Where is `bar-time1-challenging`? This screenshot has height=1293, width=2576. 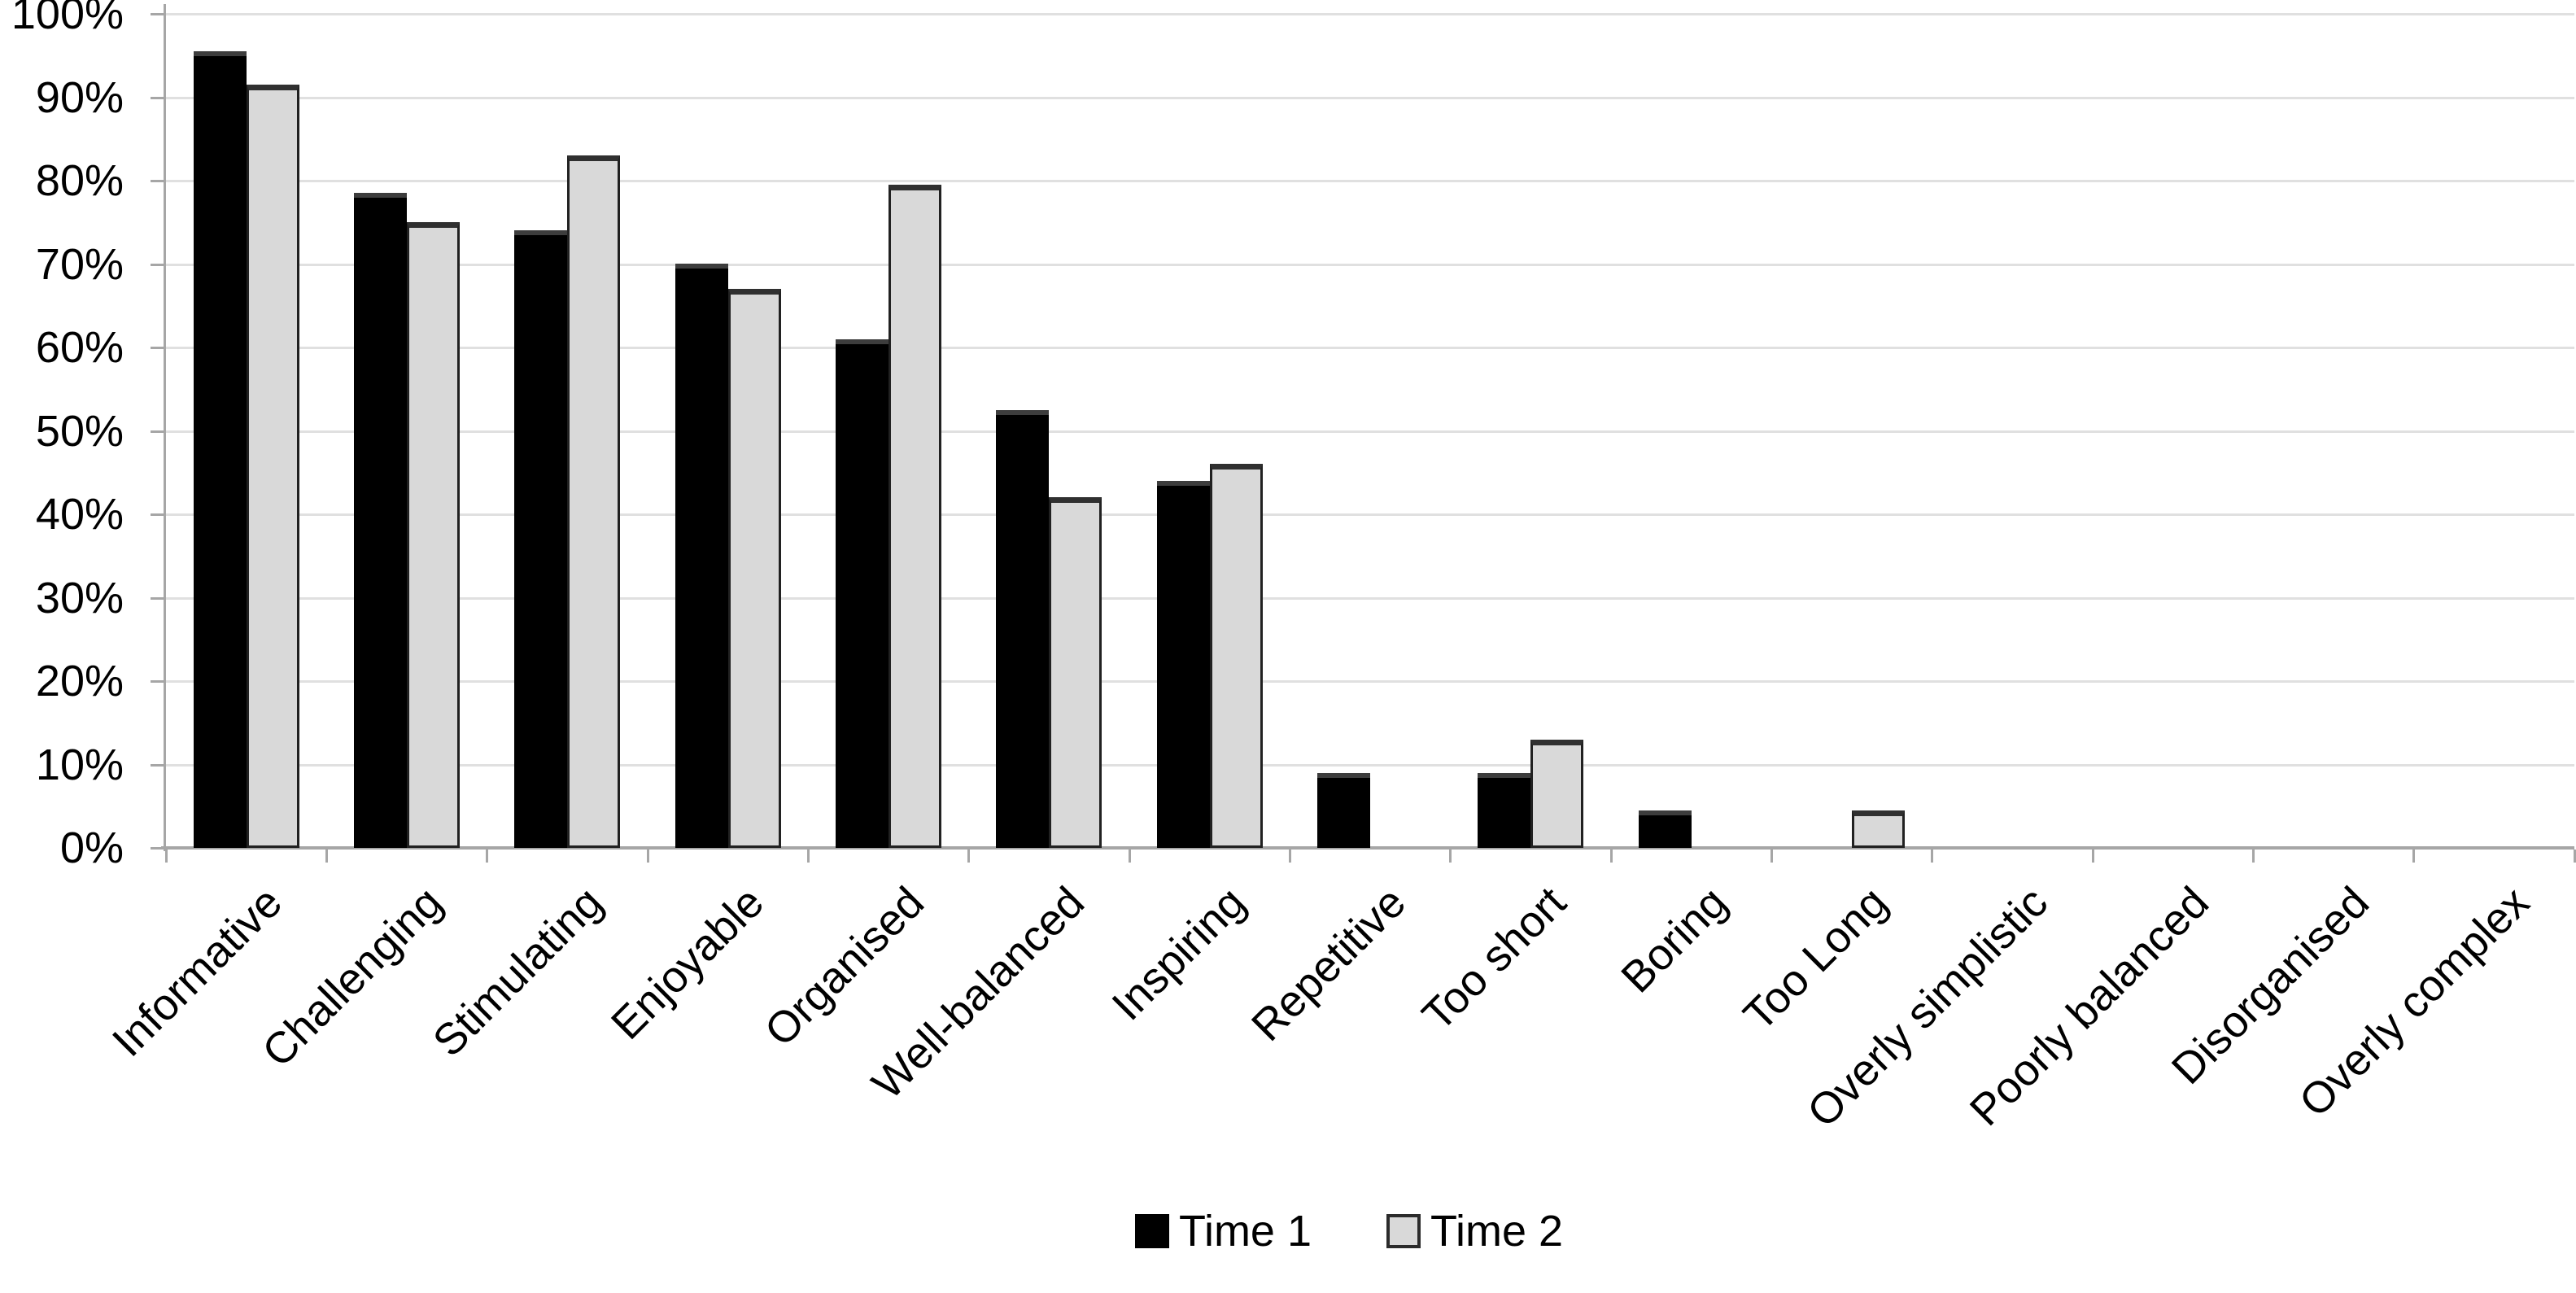 bar-time1-challenging is located at coordinates (380, 520).